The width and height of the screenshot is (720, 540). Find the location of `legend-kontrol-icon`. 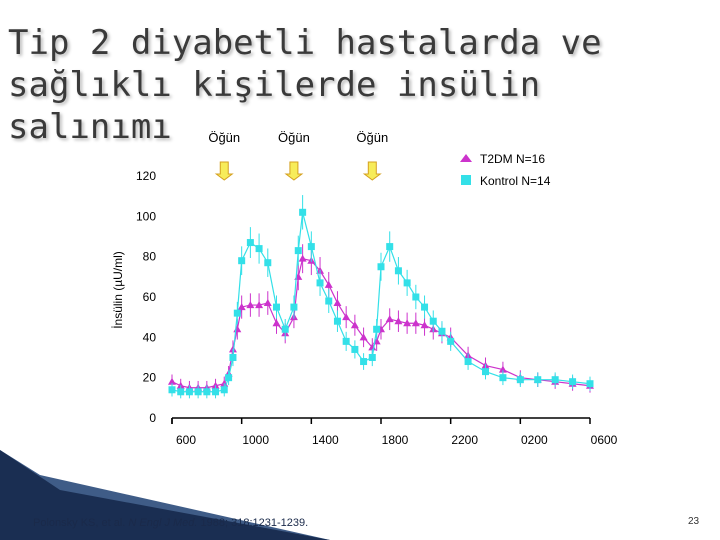

legend-kontrol-icon is located at coordinates (466, 180).